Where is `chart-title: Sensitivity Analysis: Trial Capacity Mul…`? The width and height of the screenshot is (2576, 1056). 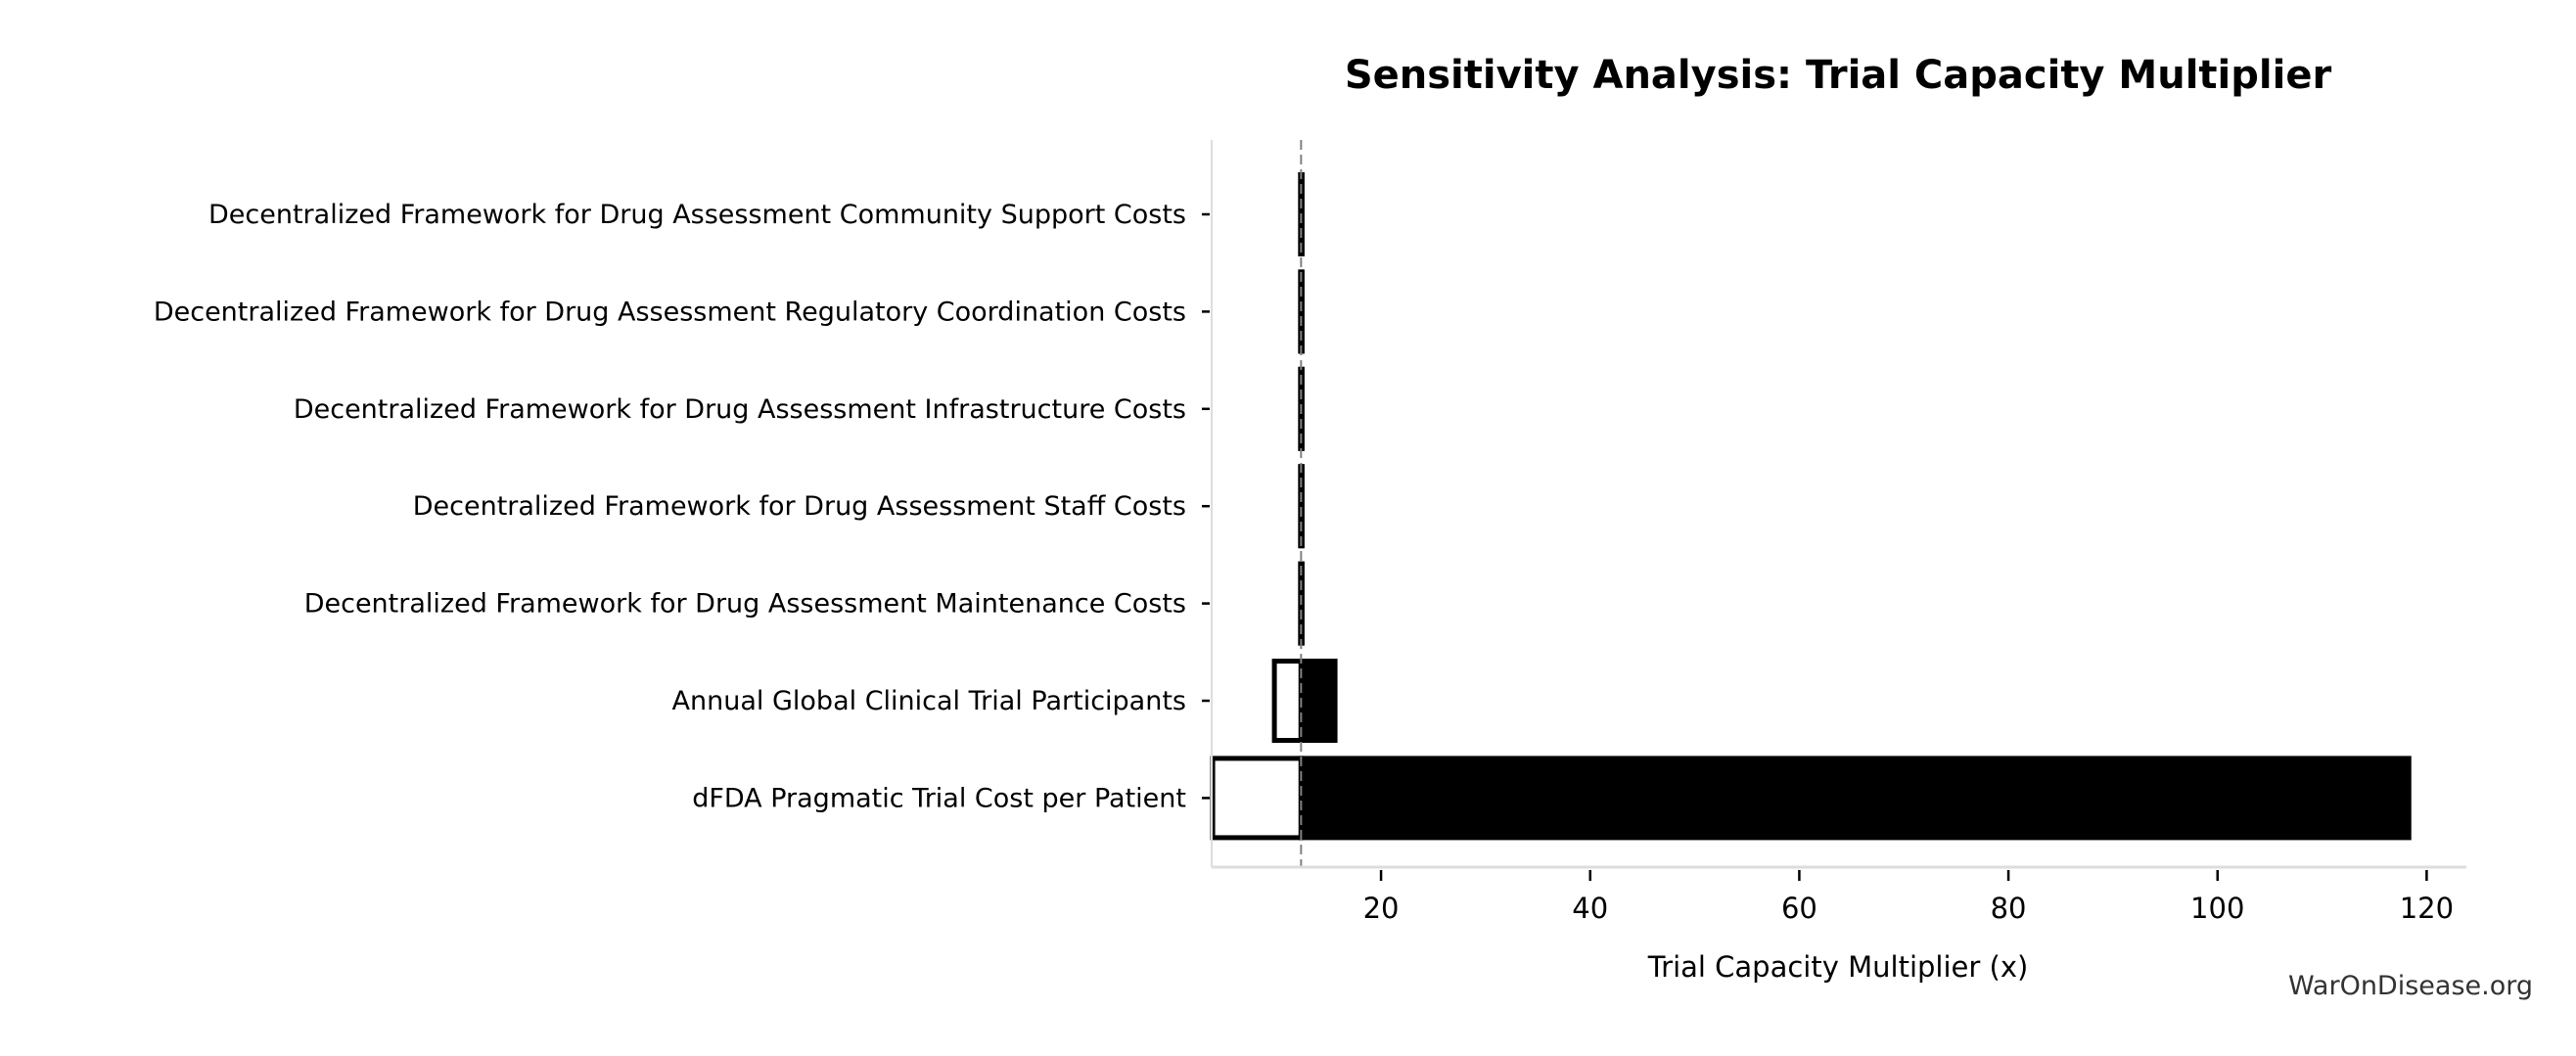
chart-title: Sensitivity Analysis: Trial Capacity Mul… is located at coordinates (1838, 75).